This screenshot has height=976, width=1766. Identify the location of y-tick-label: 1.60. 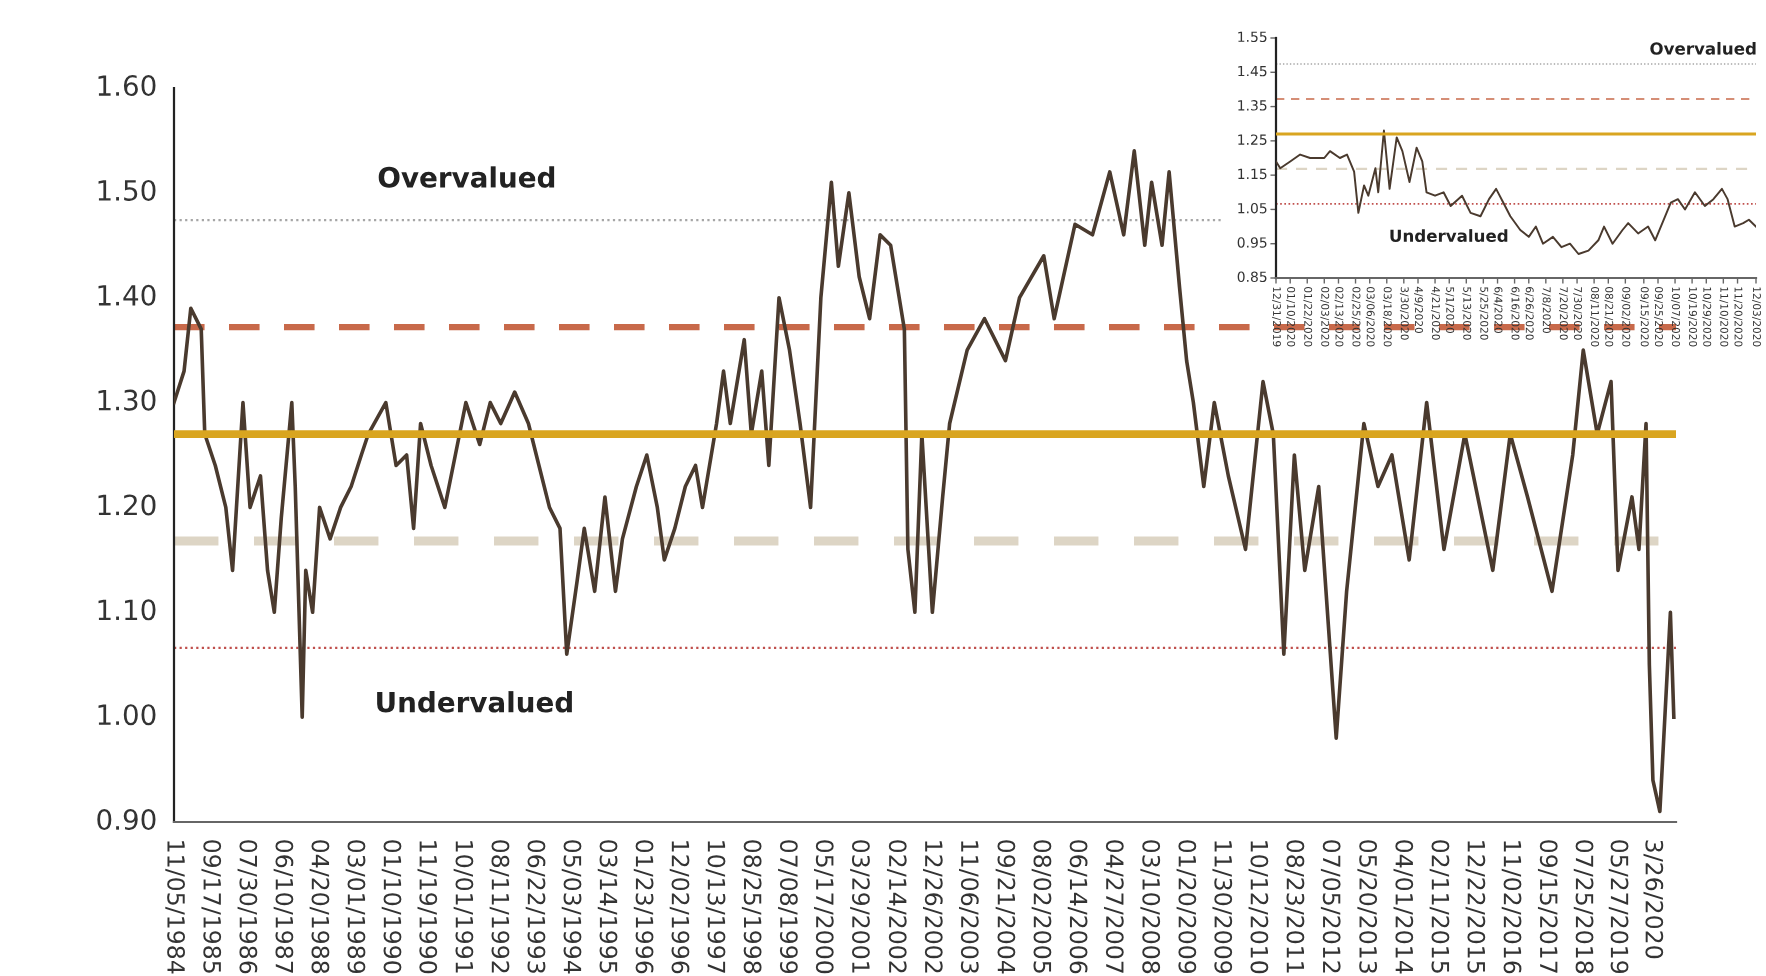
(127, 86).